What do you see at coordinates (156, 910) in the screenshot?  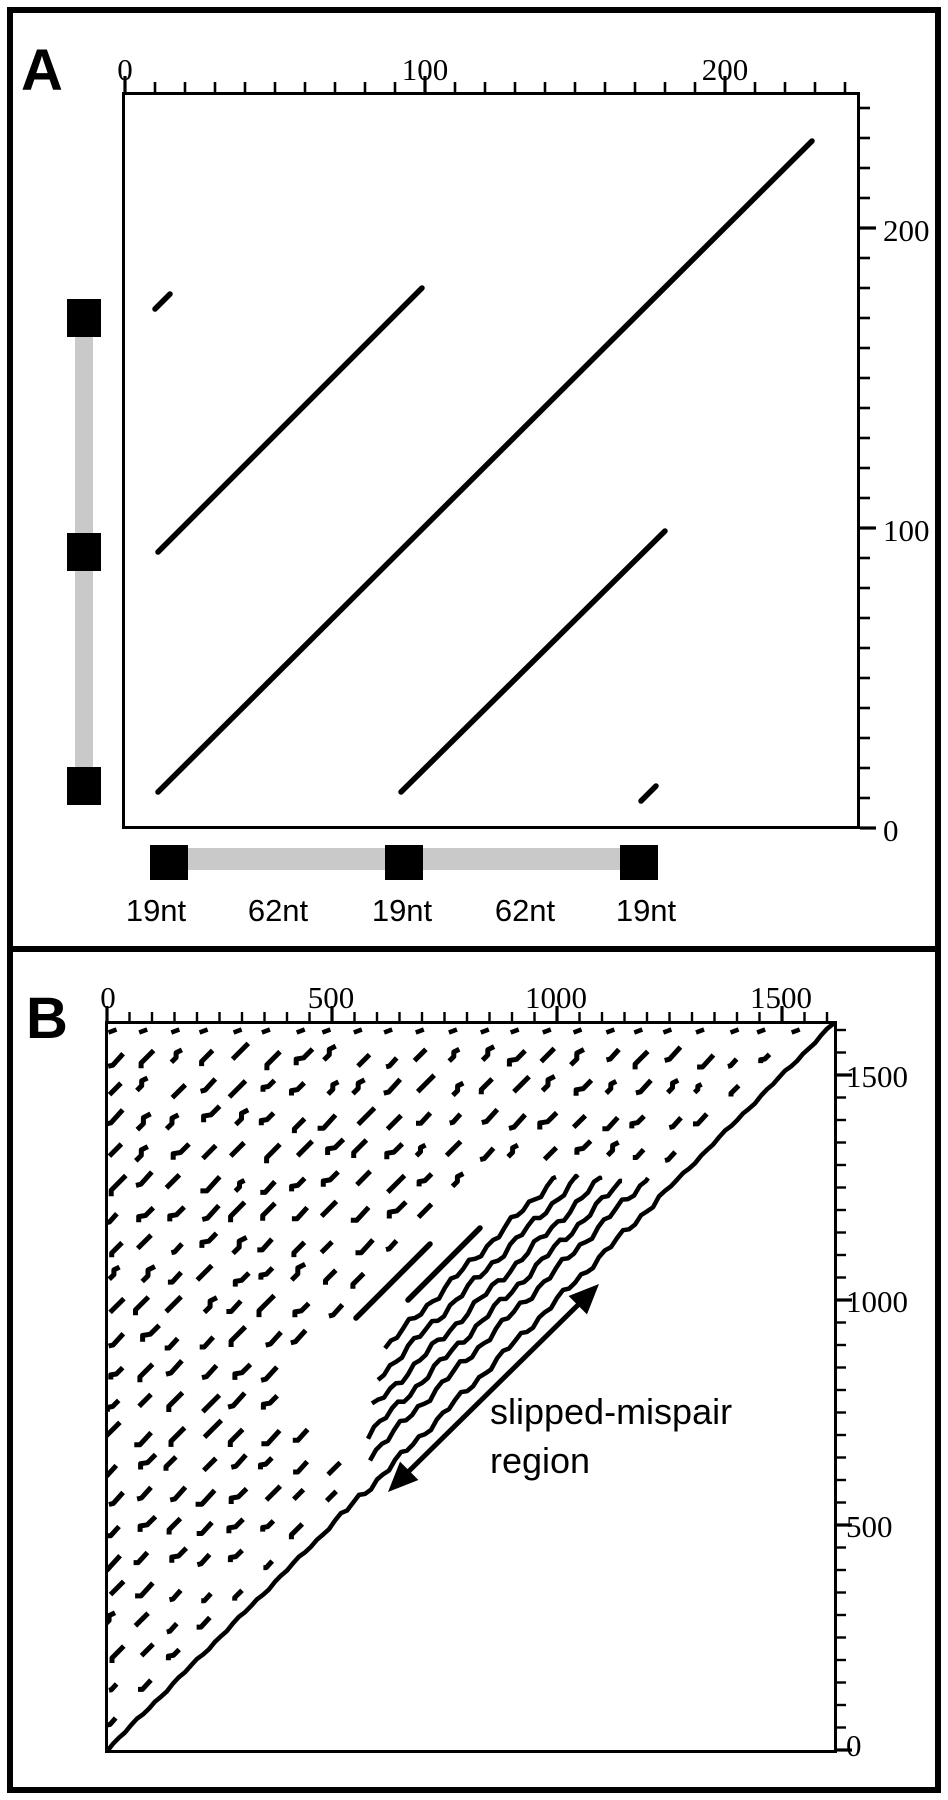 I see `seq-label-19nt-1: 19nt` at bounding box center [156, 910].